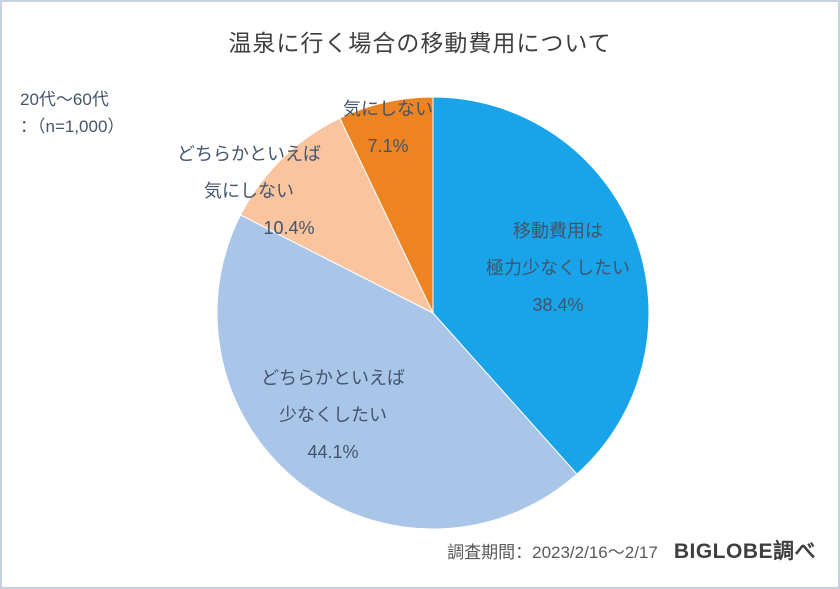  Describe the element at coordinates (744, 551) in the screenshot. I see `source-credit: BIGLOBE調べ` at that location.